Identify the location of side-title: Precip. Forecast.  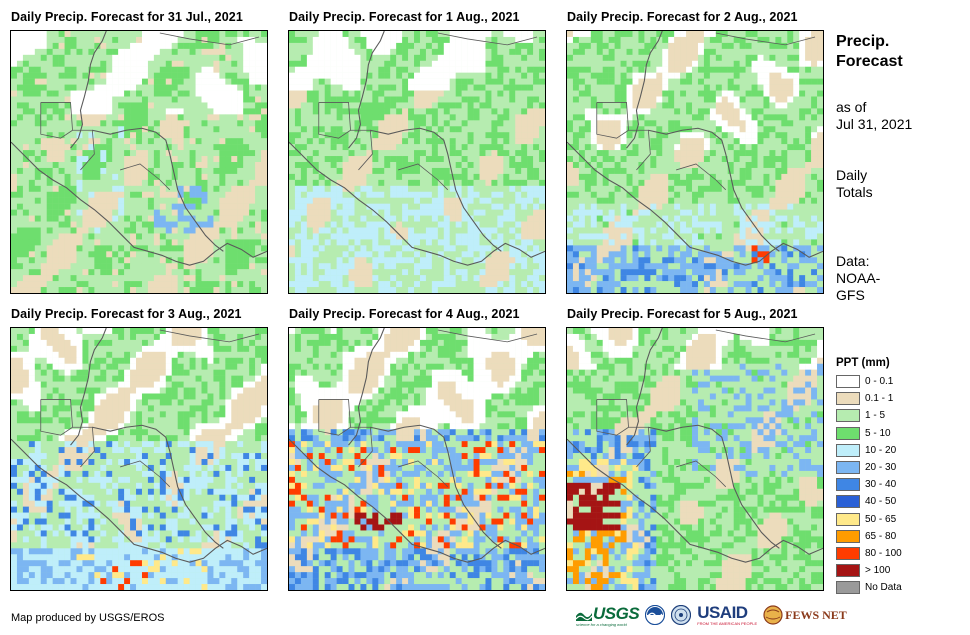
(869, 52).